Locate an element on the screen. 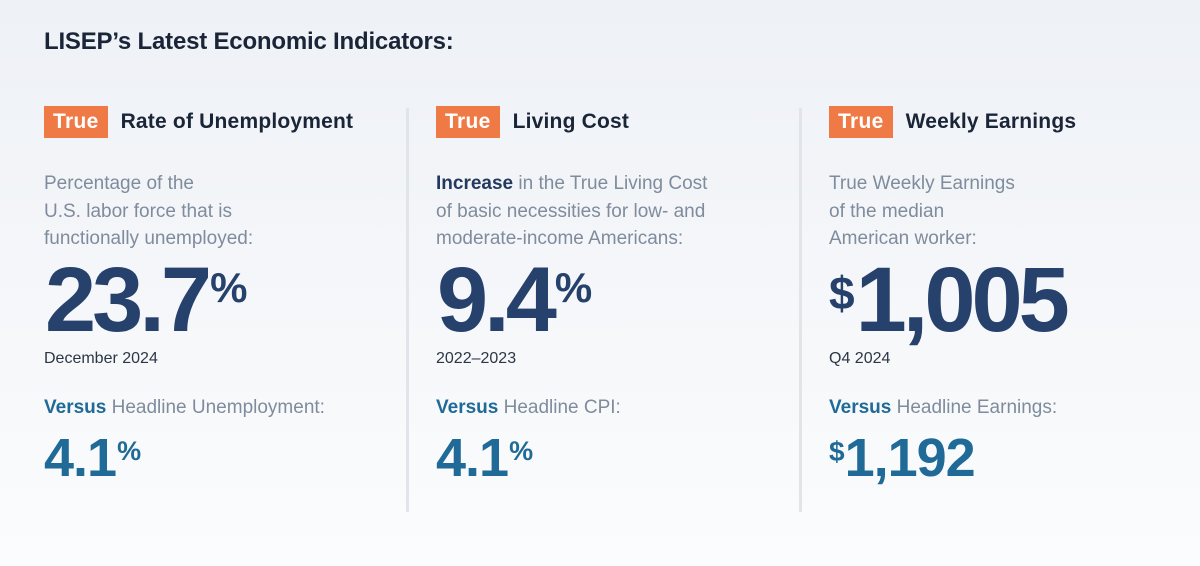 The width and height of the screenshot is (1200, 566). description-line: Percentage of the is located at coordinates (119, 183).